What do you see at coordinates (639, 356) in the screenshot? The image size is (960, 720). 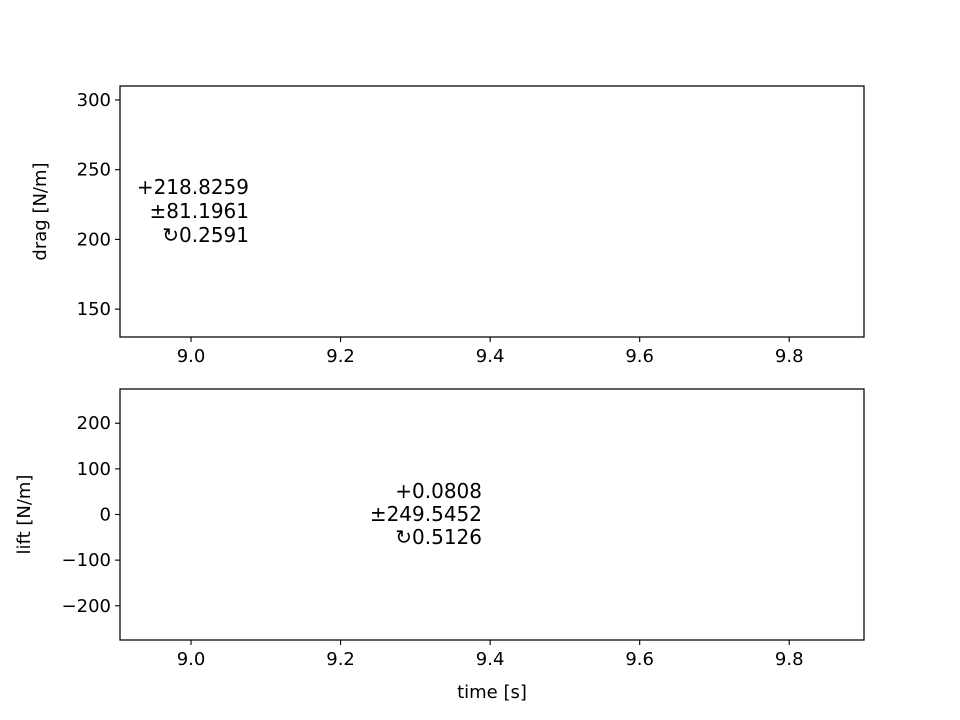 I see `drag-x-tick-label: 9.6` at bounding box center [639, 356].